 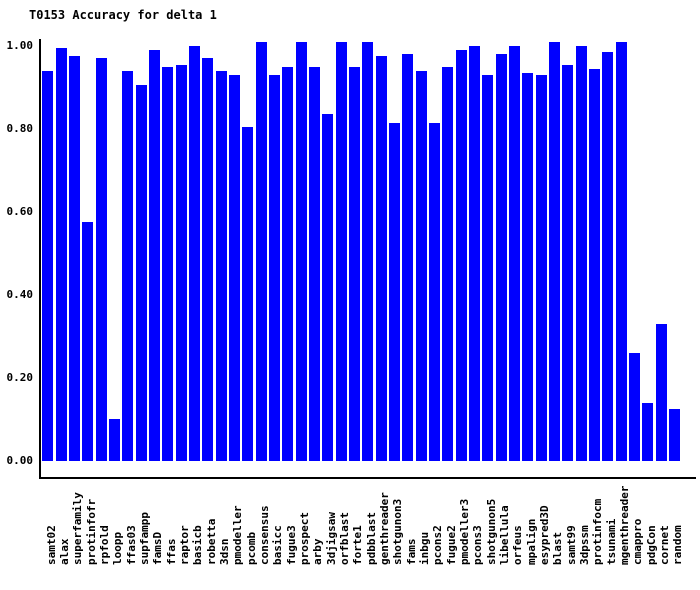 I want to click on bar-ffas03, so click(x=128, y=266).